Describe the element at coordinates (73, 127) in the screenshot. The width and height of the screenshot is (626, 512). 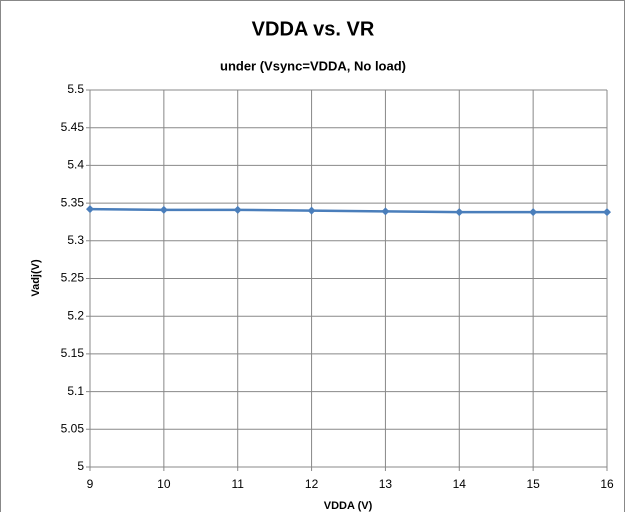
I see `y-tick-label: 5.45` at that location.